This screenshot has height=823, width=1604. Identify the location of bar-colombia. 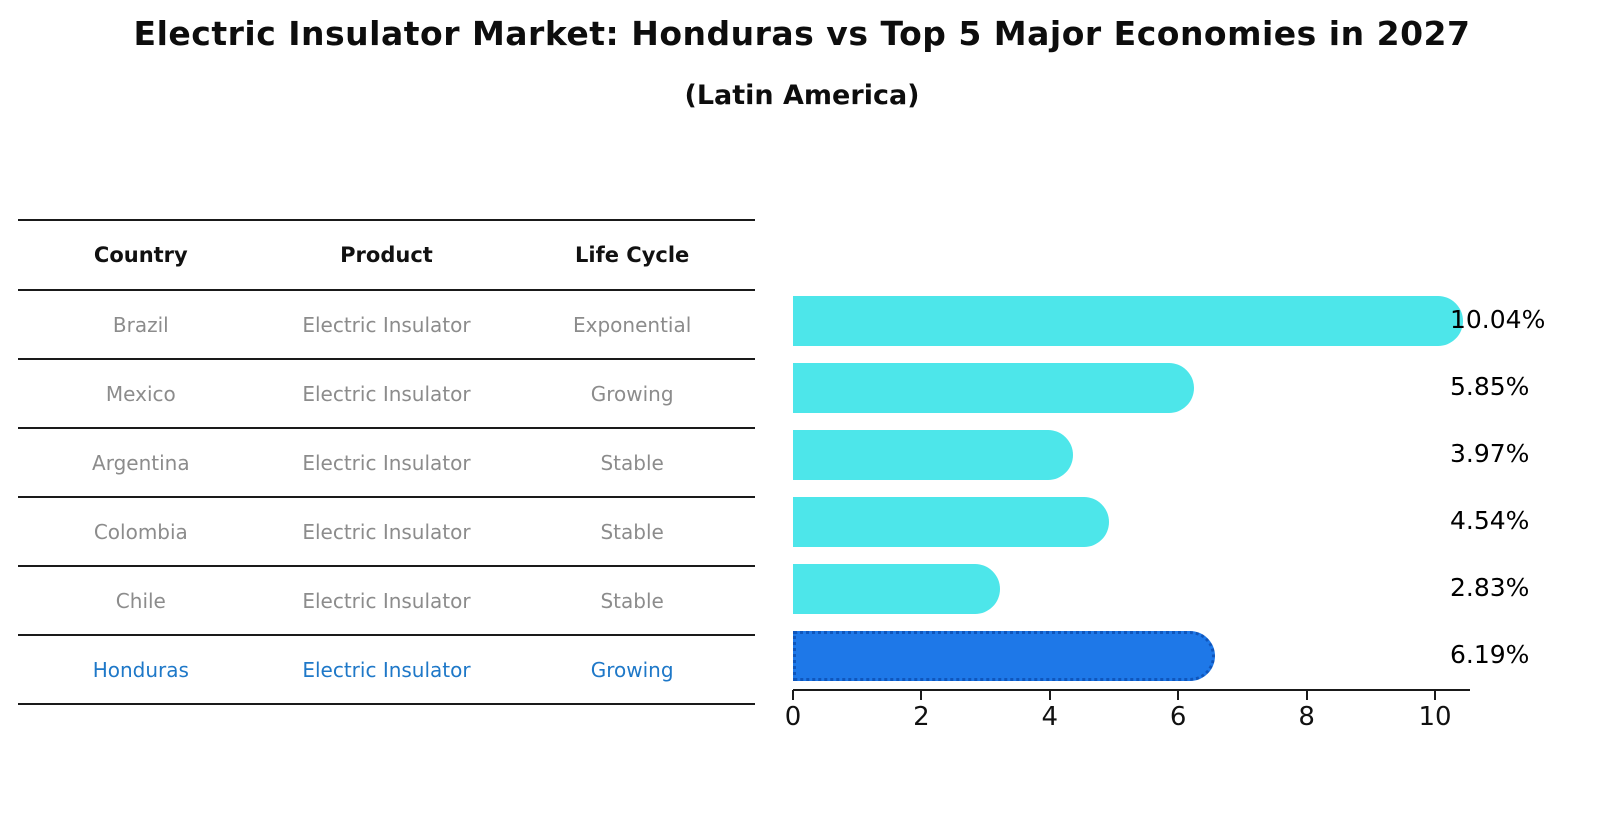
(951, 521).